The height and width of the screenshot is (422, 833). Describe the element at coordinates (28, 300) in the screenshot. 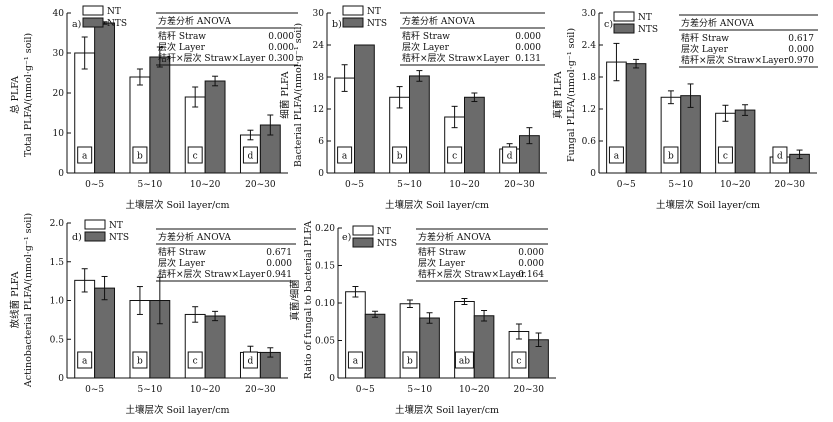

I see `y-axis-label-en: Actinobacterial PLFA/(nmol·g⁻¹ soil)` at that location.